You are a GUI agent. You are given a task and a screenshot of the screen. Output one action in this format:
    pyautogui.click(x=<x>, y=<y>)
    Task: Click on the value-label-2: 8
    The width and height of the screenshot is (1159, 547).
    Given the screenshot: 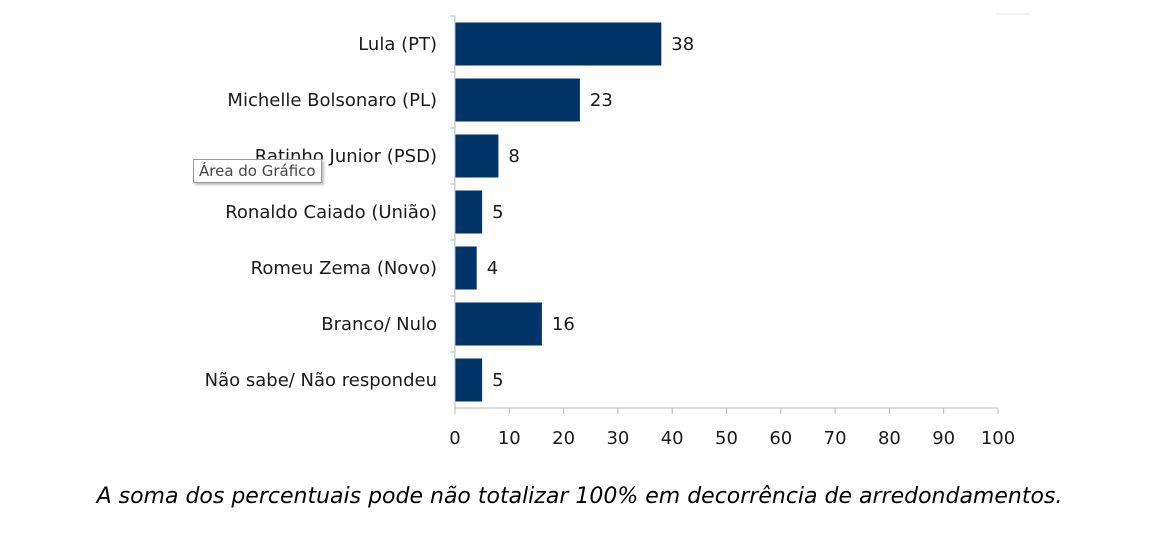 What is the action you would take?
    pyautogui.click(x=513, y=156)
    